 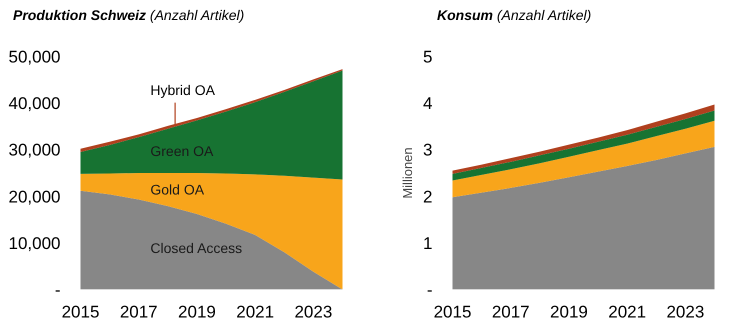 What do you see at coordinates (34, 196) in the screenshot?
I see `y-tick-label: 20,000` at bounding box center [34, 196].